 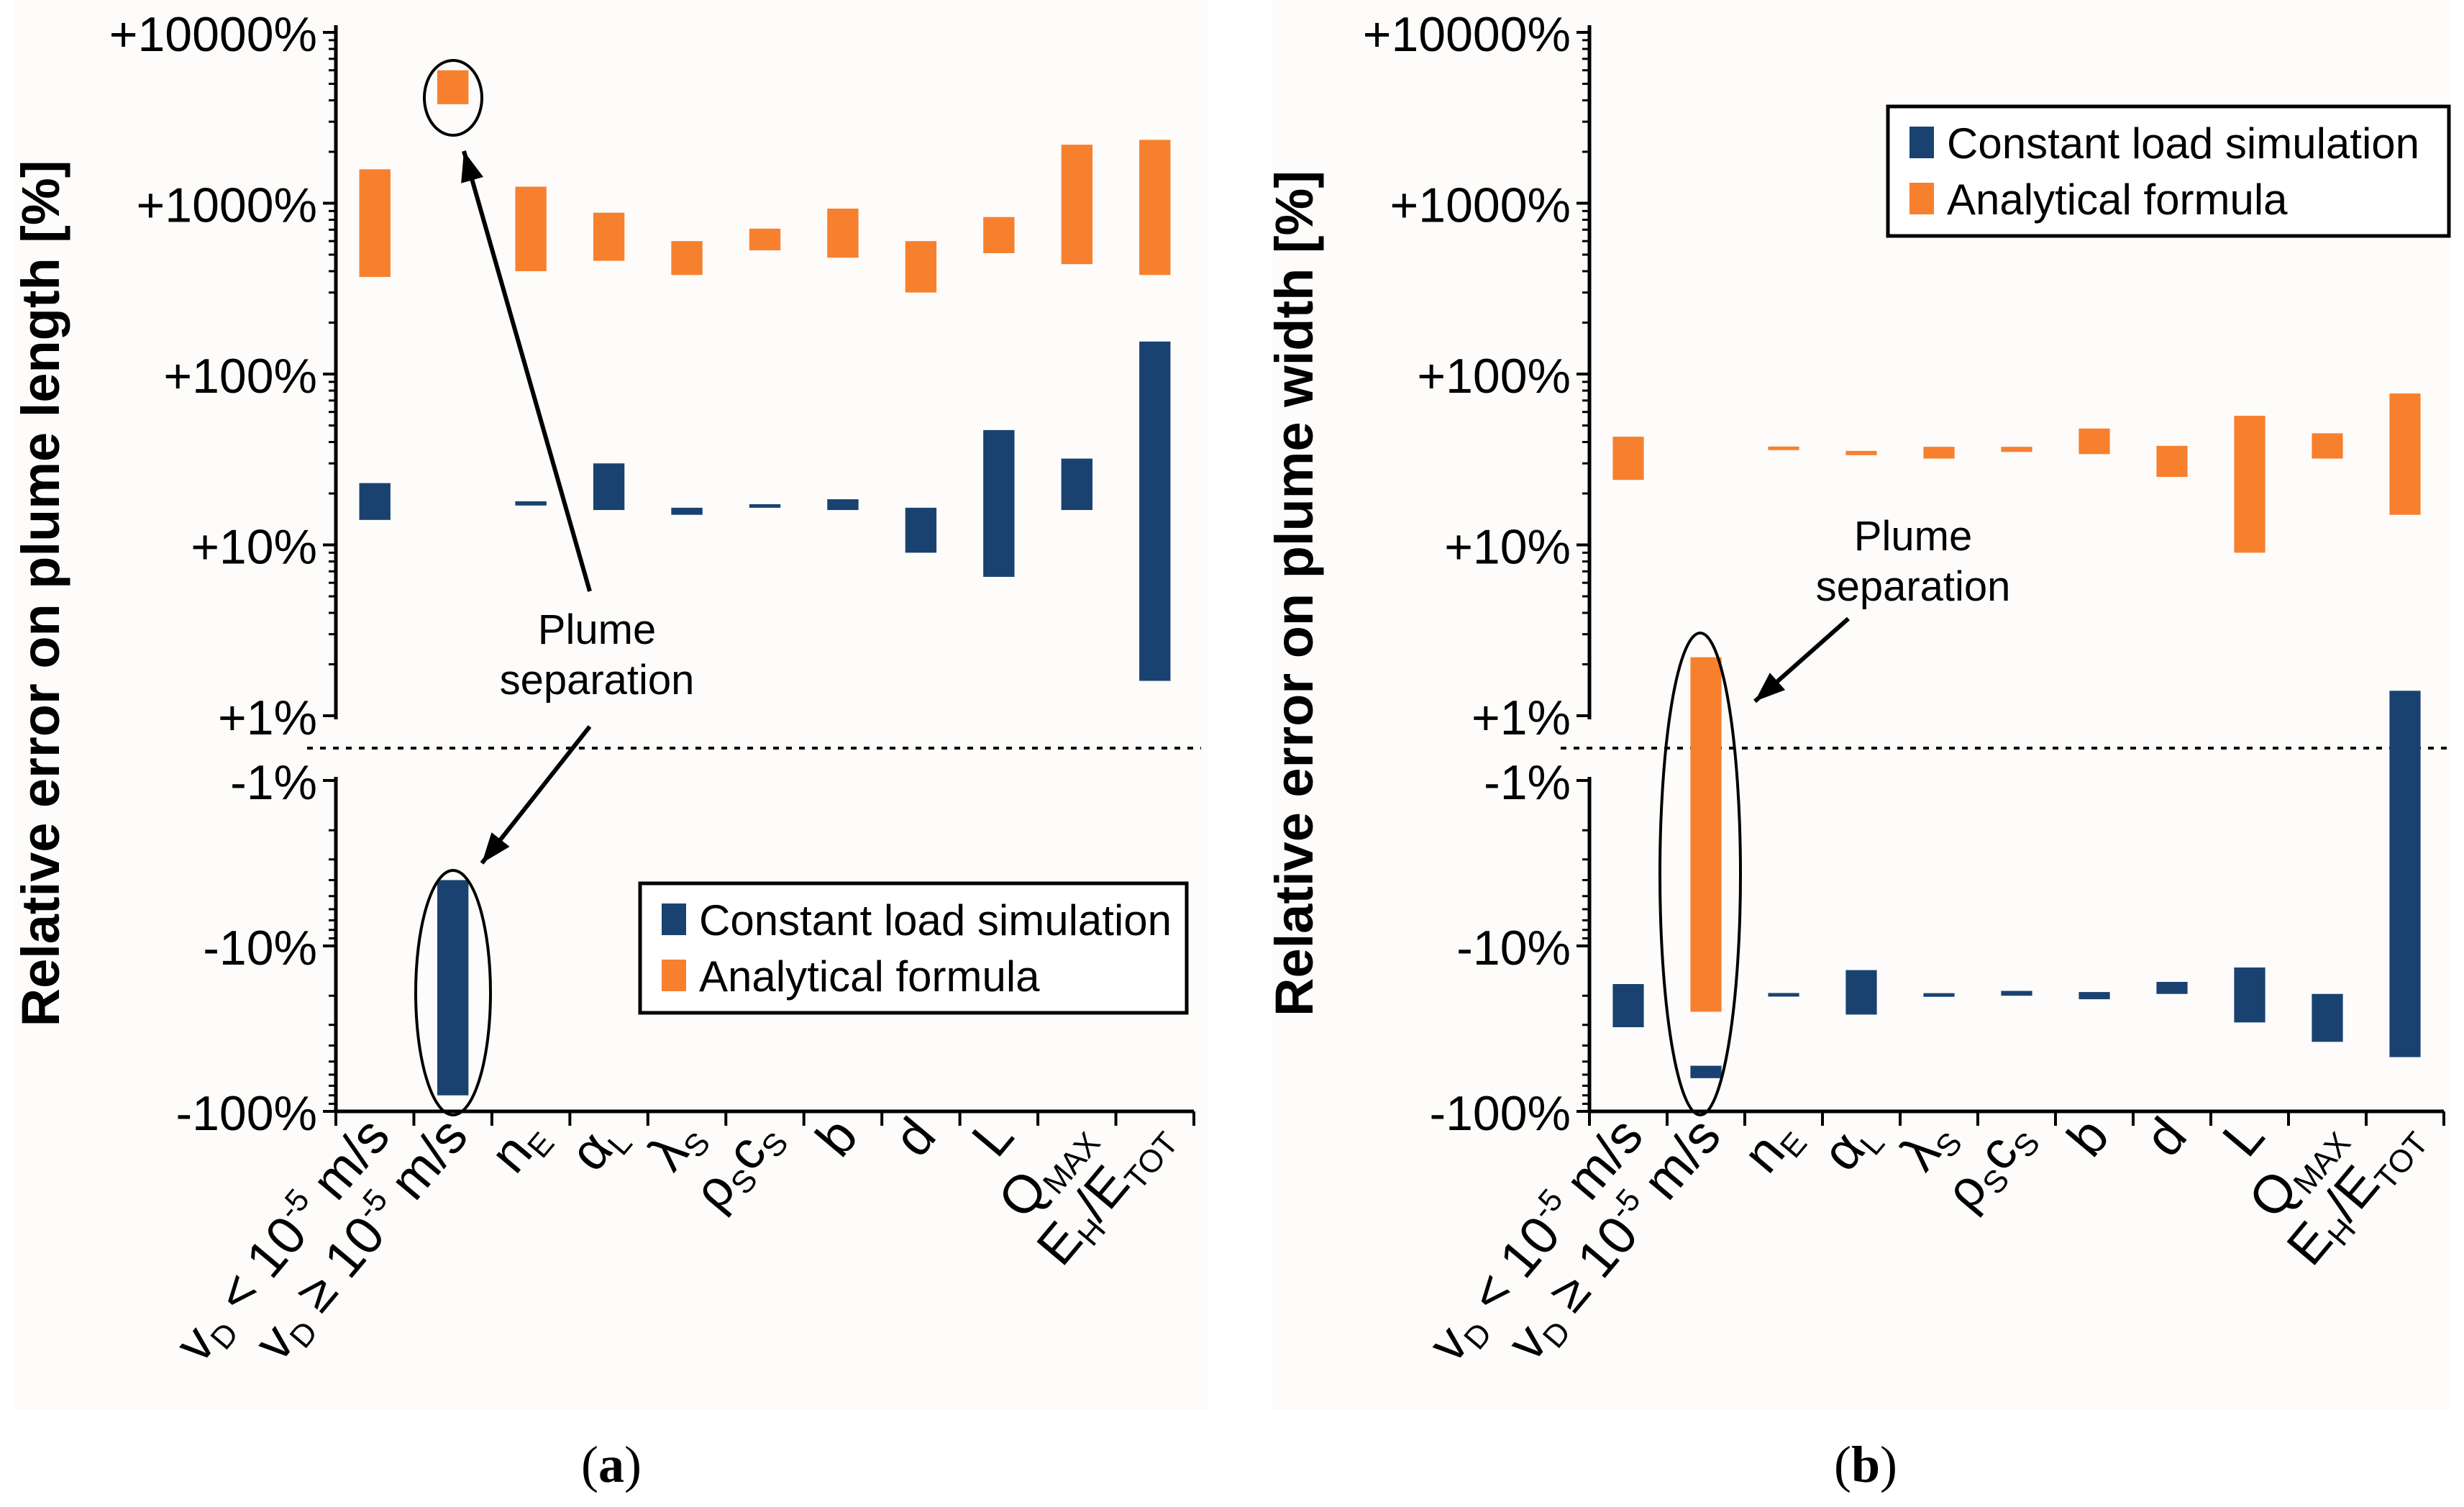 What do you see at coordinates (1865, 1464) in the screenshot?
I see `panel-caption: (b)` at bounding box center [1865, 1464].